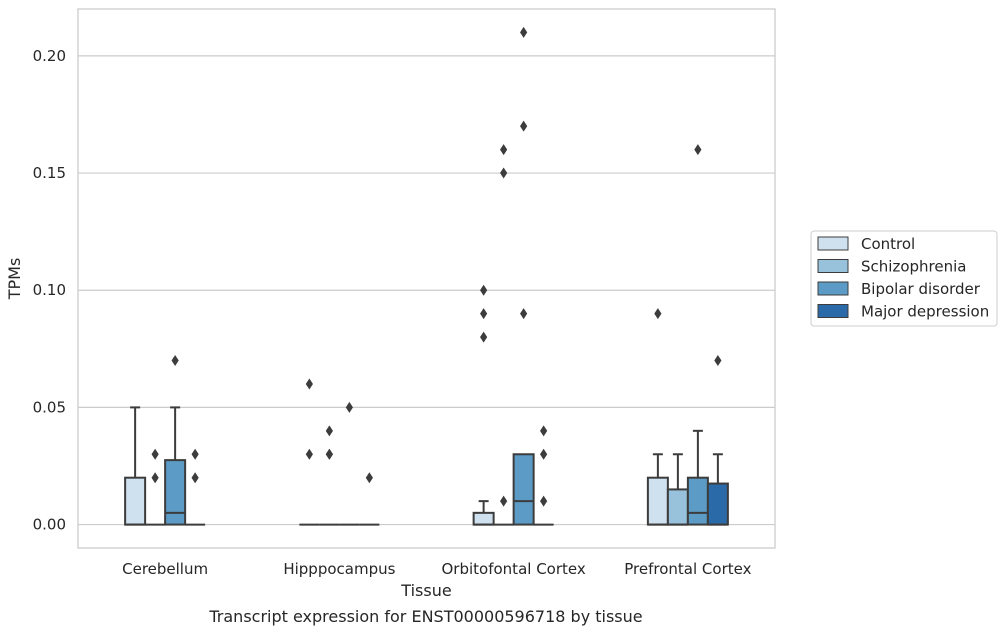  Describe the element at coordinates (888, 244) in the screenshot. I see `legend-label: Control` at that location.